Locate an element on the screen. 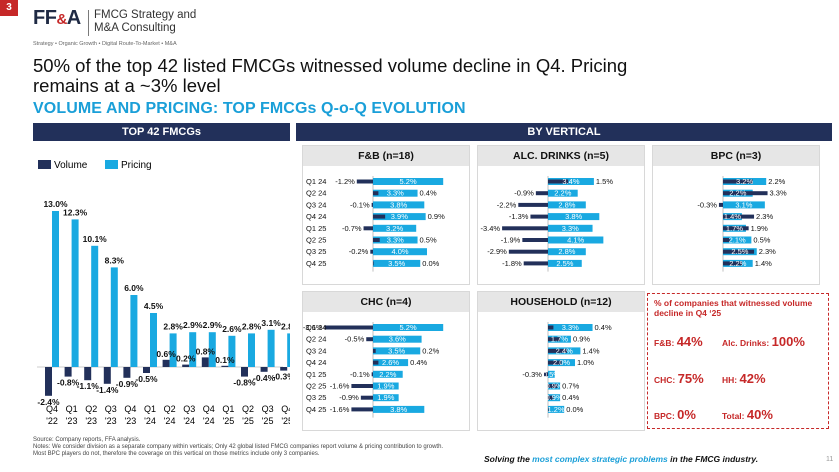  volume-data-label: 0.5% is located at coordinates (761, 240).